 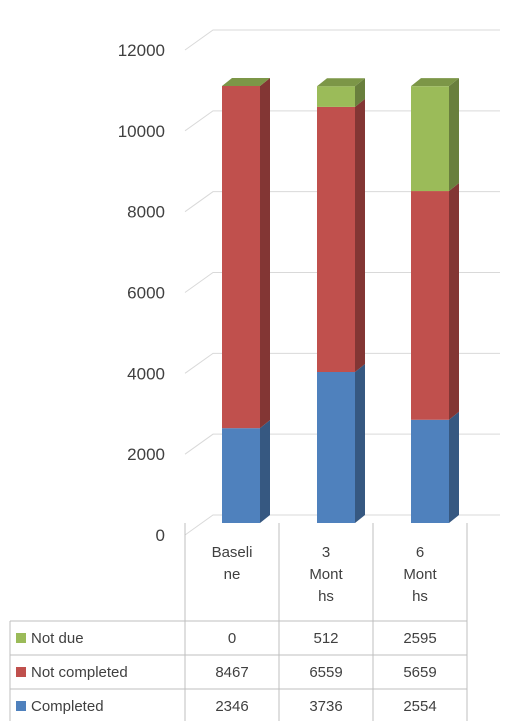 I want to click on category-label: 6, so click(x=420, y=552).